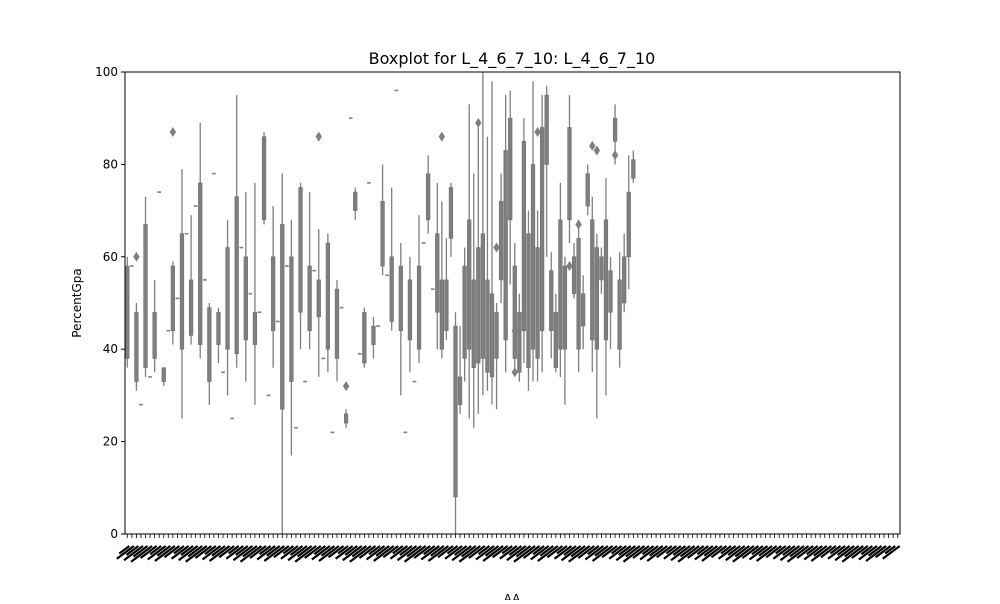 This screenshot has width=1000, height=604. What do you see at coordinates (77, 302) in the screenshot?
I see `y-axis-label: PercentGpa` at bounding box center [77, 302].